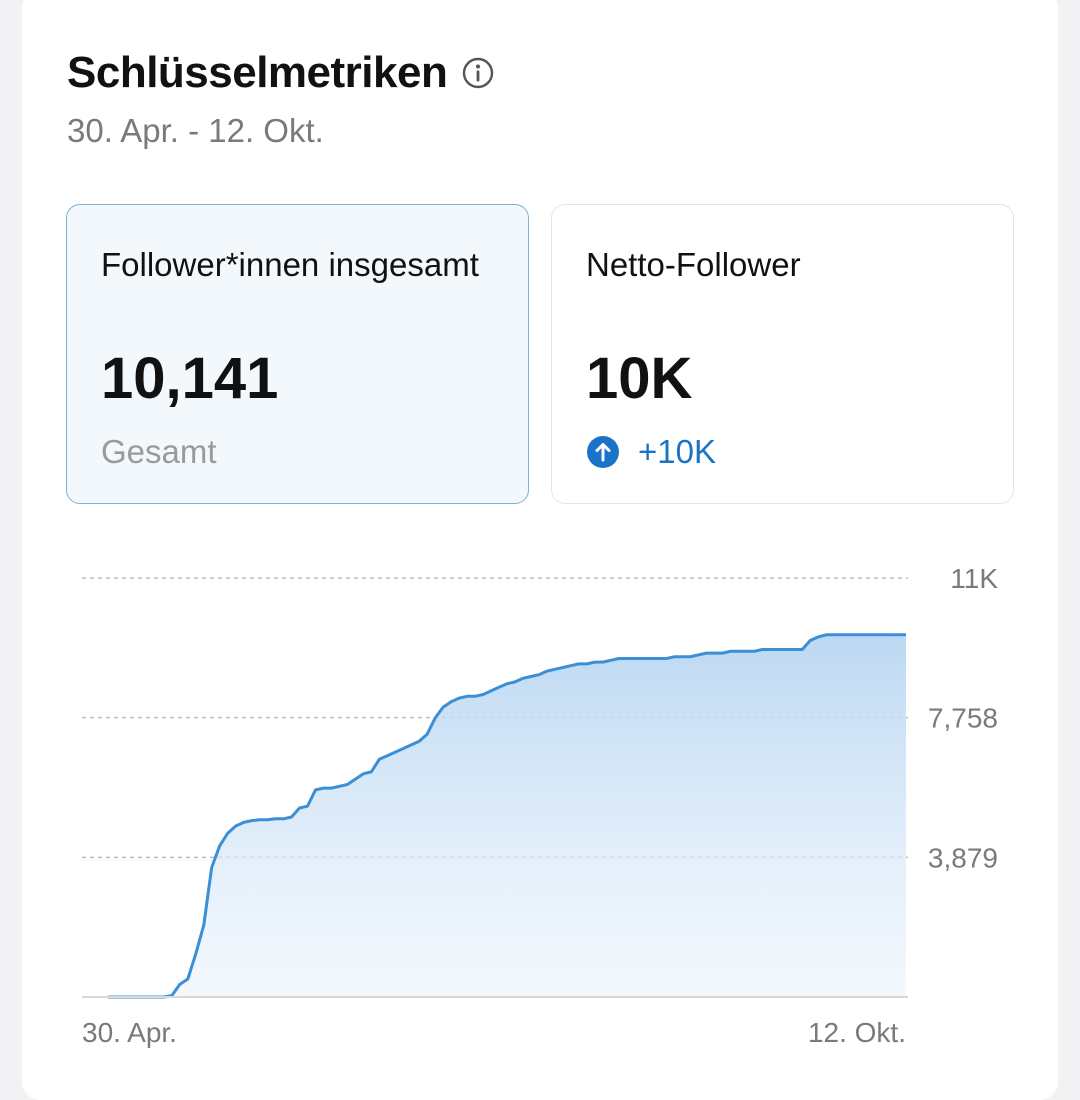  What do you see at coordinates (129, 1032) in the screenshot?
I see `x-tick-label: 30. Apr.` at bounding box center [129, 1032].